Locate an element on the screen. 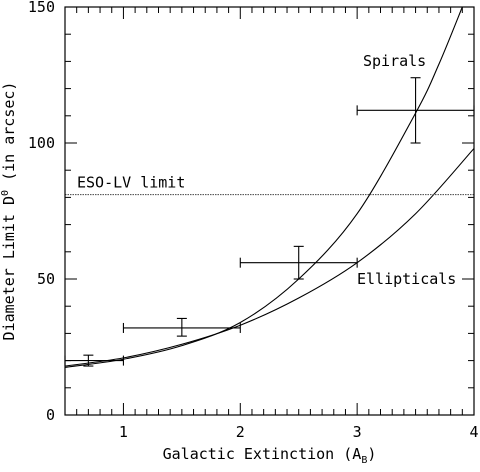  x-axis-title-main: Galactic Extinction (A is located at coordinates (262, 454).